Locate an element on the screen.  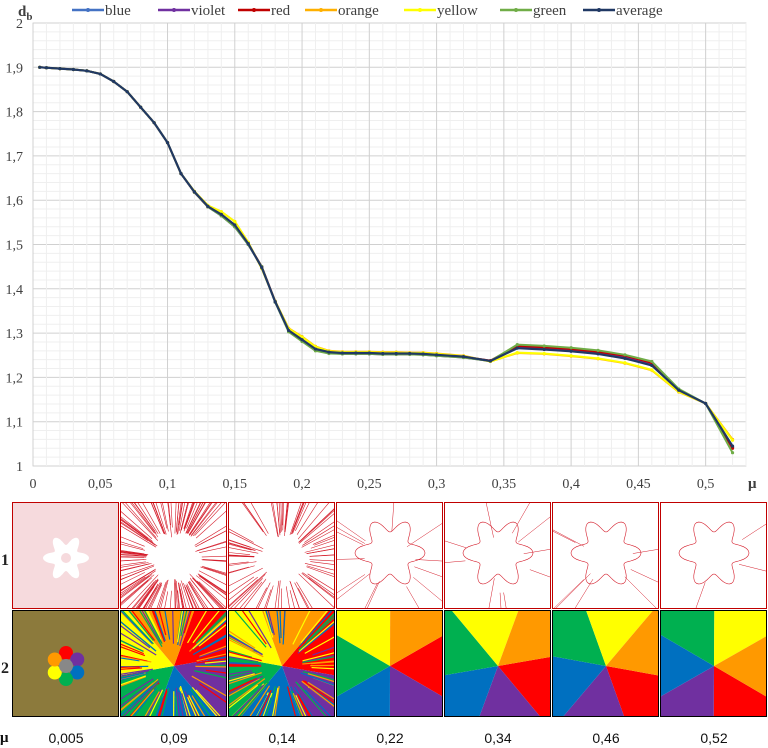
row-label-1: 1 is located at coordinates (5, 560).